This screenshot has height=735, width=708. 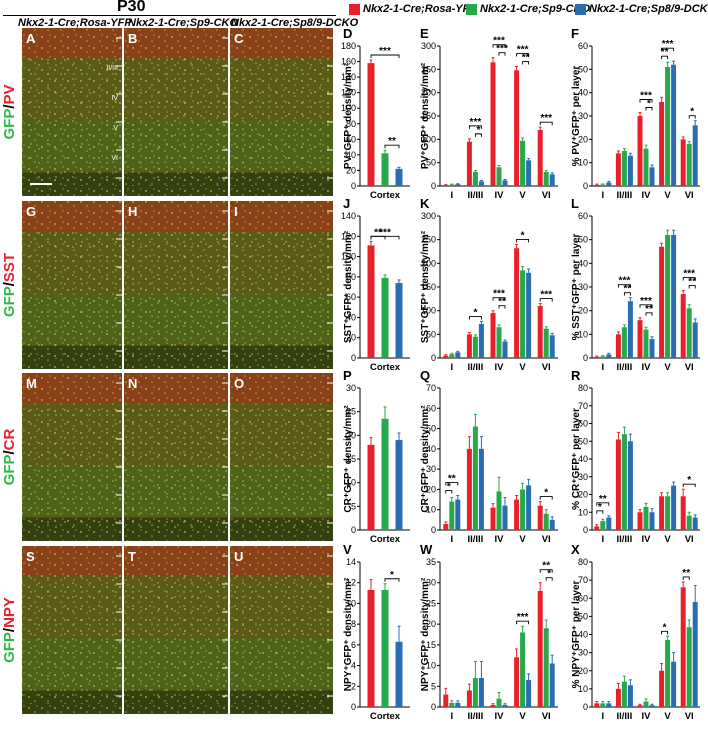 I want to click on y-tick-label: 15, so click(x=431, y=645).